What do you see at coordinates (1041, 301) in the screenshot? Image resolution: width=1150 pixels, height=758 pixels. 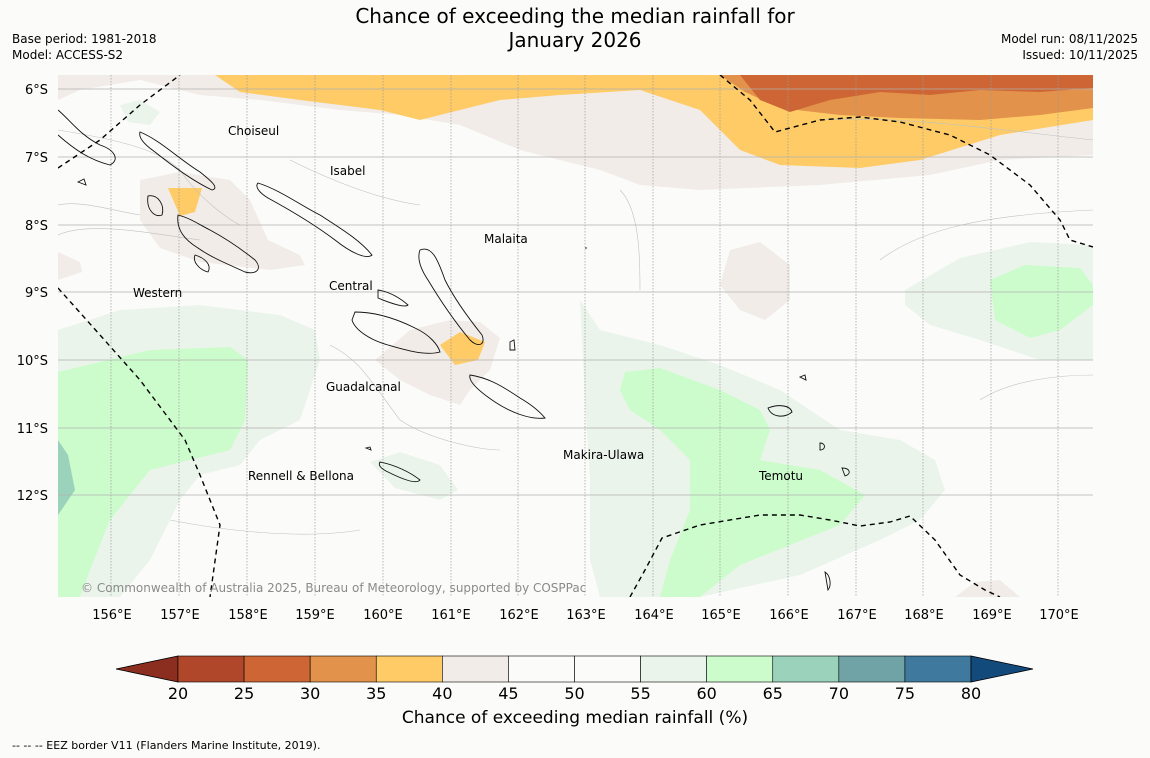 I see `band-60-65-east` at bounding box center [1041, 301].